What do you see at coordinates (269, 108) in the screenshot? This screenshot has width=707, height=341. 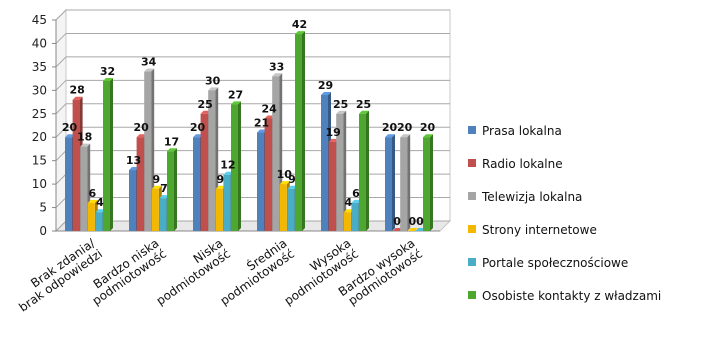 I see `data-label: 24` at bounding box center [269, 108].